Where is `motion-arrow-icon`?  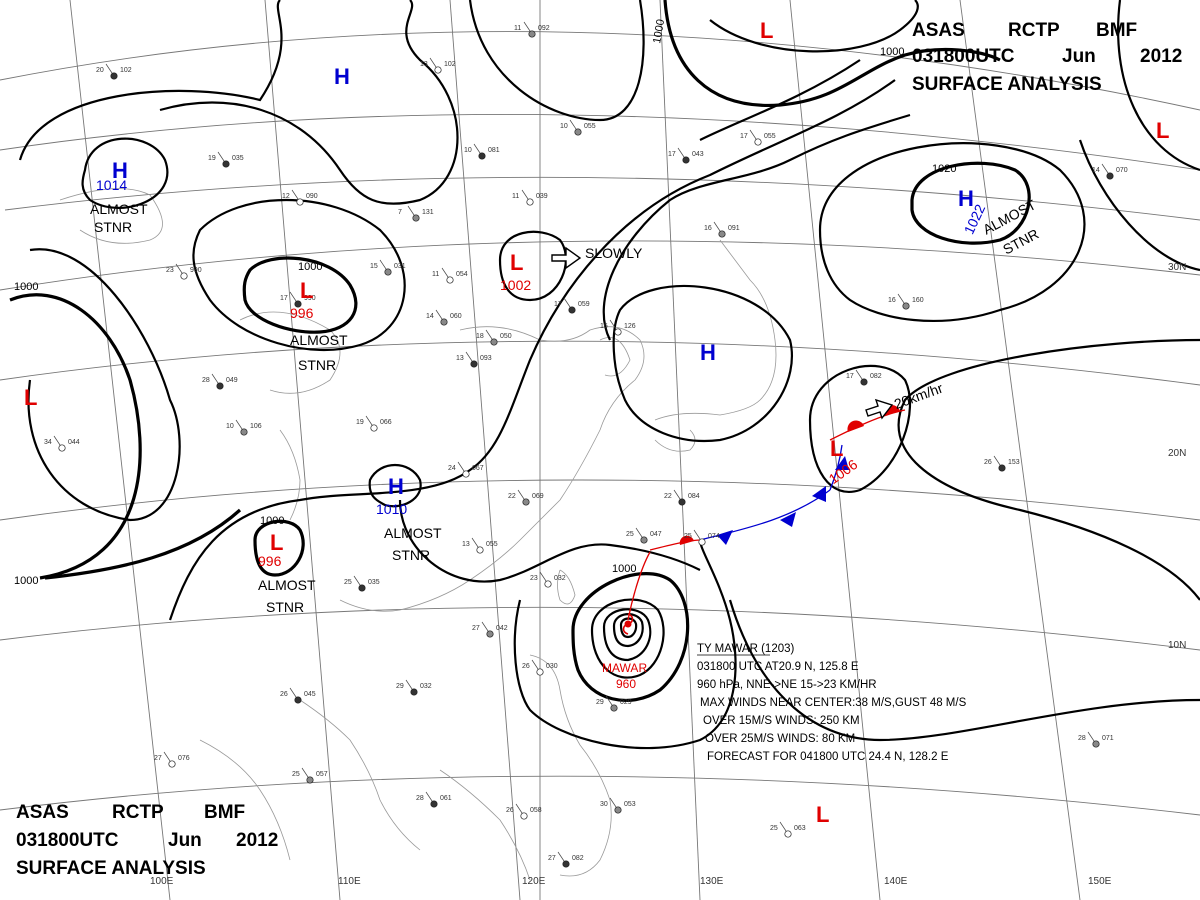 motion-arrow-icon is located at coordinates (566, 258).